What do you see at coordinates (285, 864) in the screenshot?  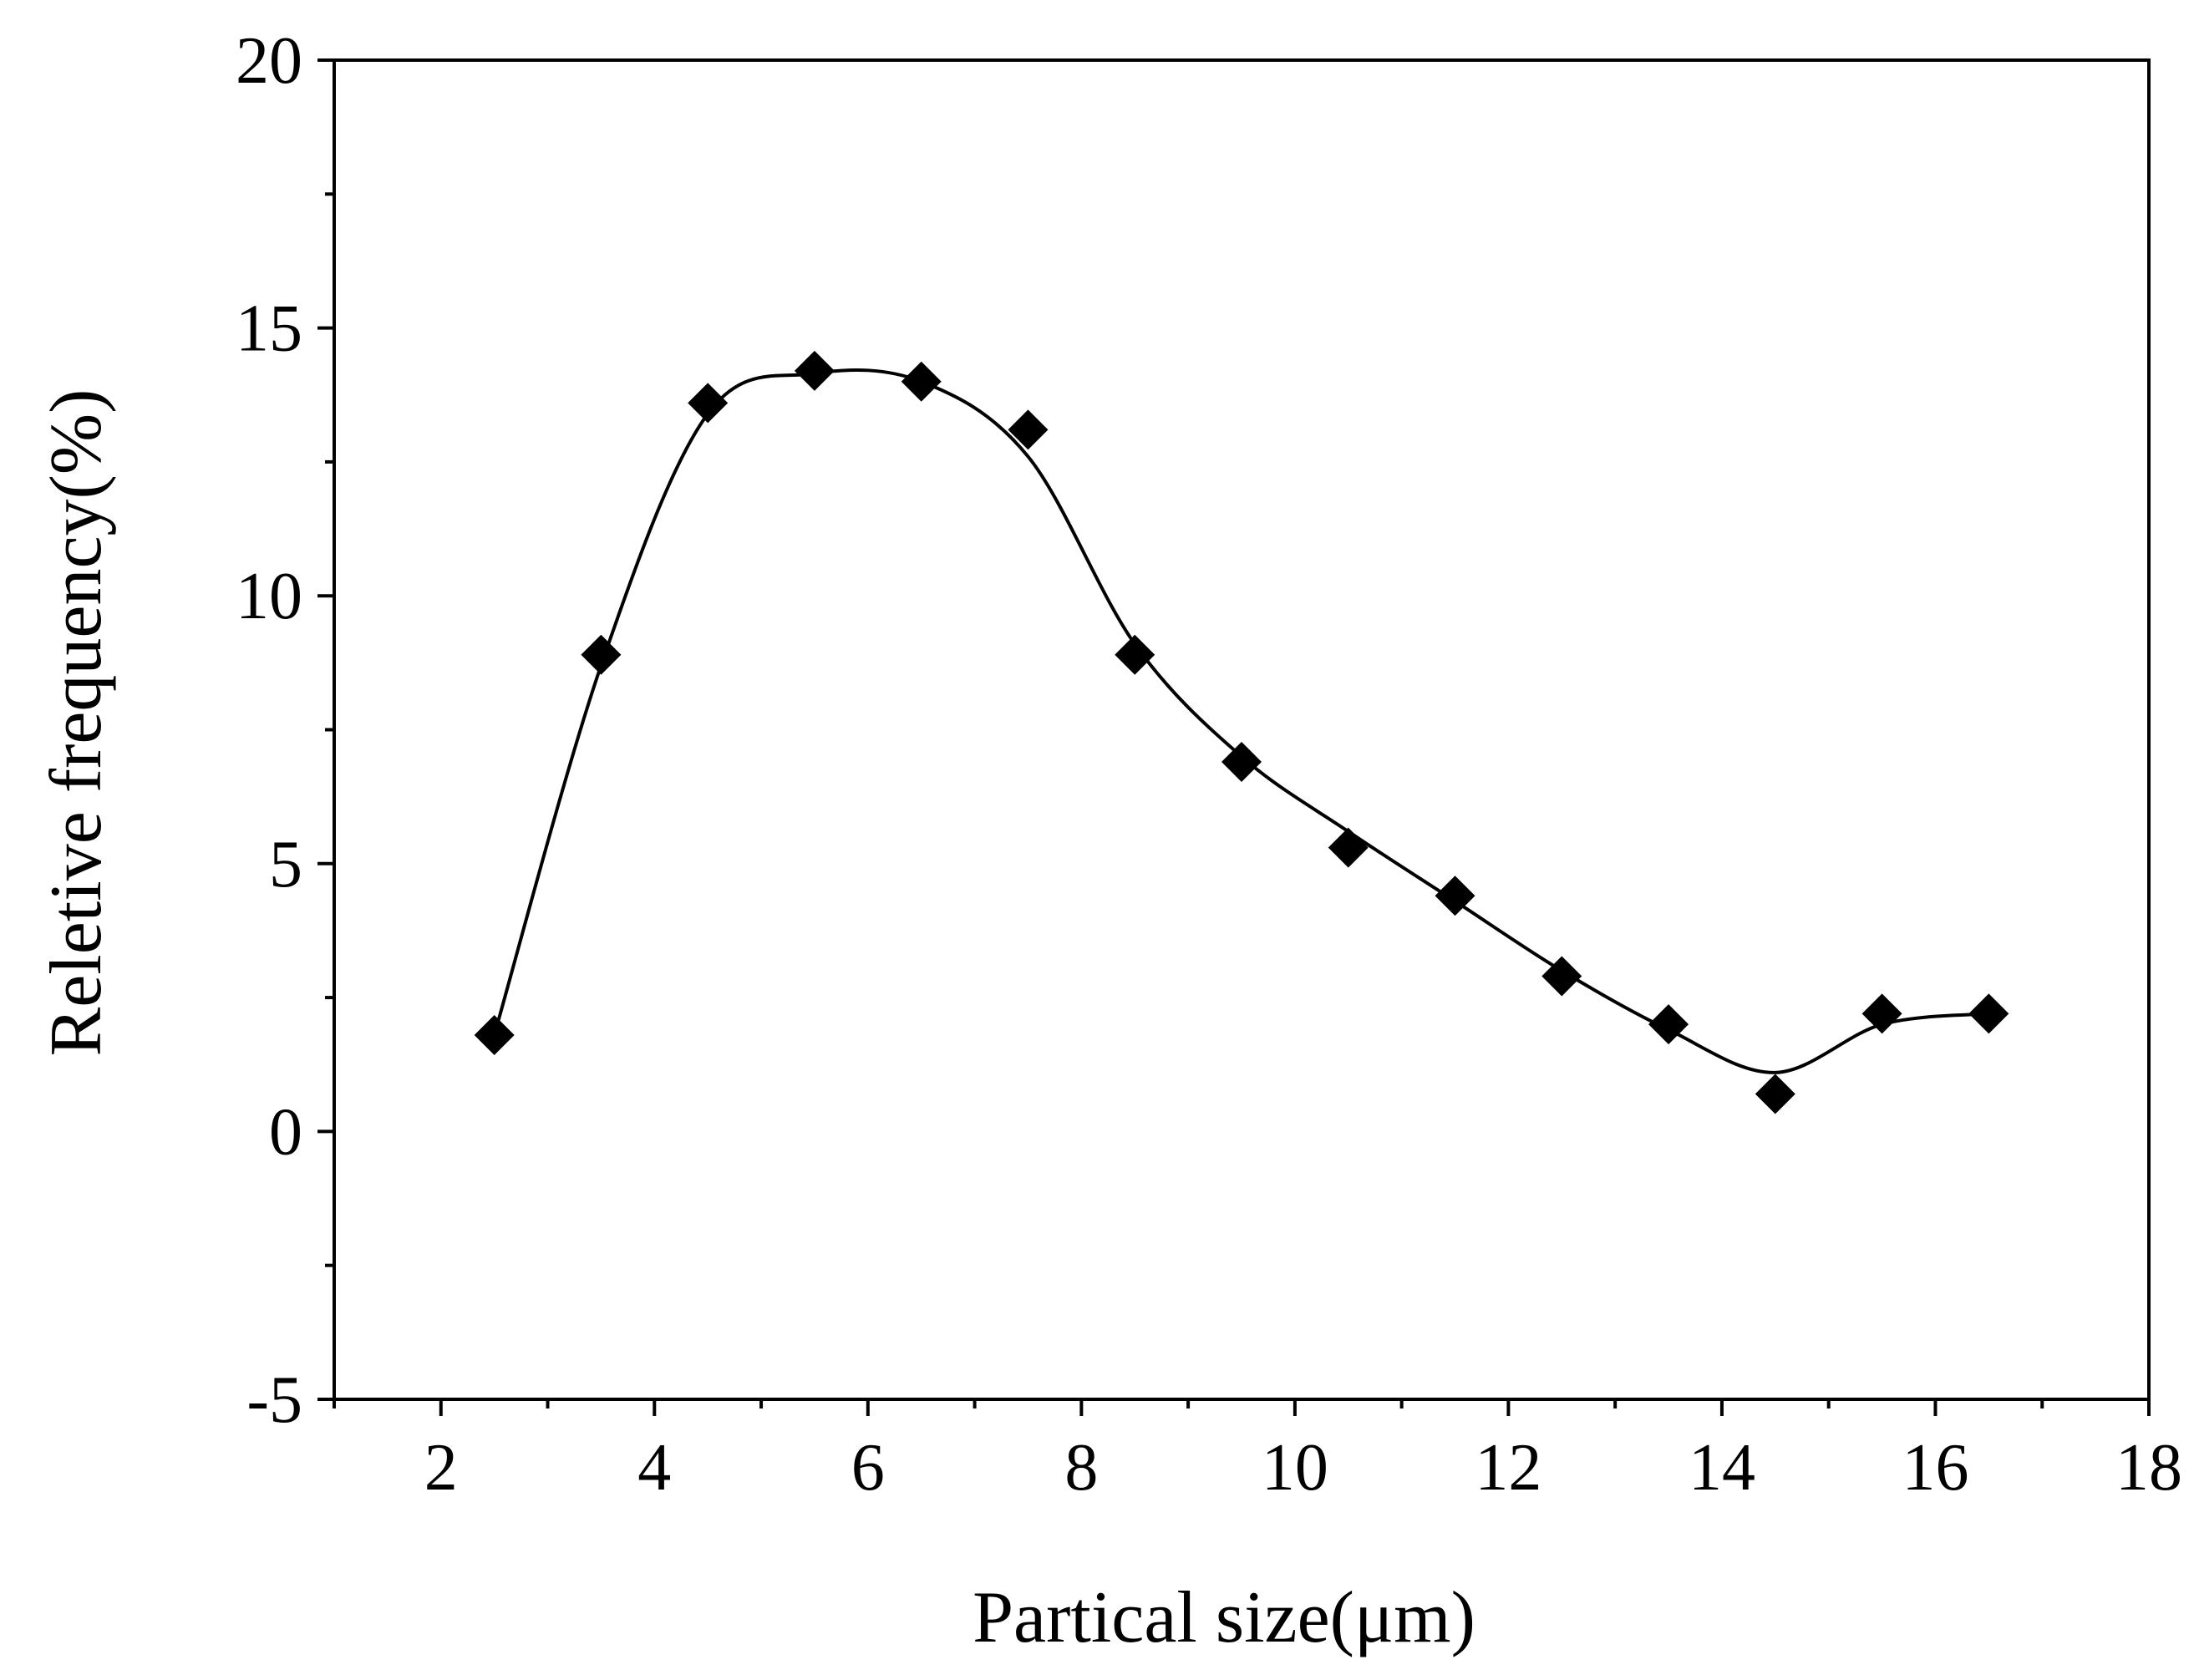 I see `y-tick-label: 5` at bounding box center [285, 864].